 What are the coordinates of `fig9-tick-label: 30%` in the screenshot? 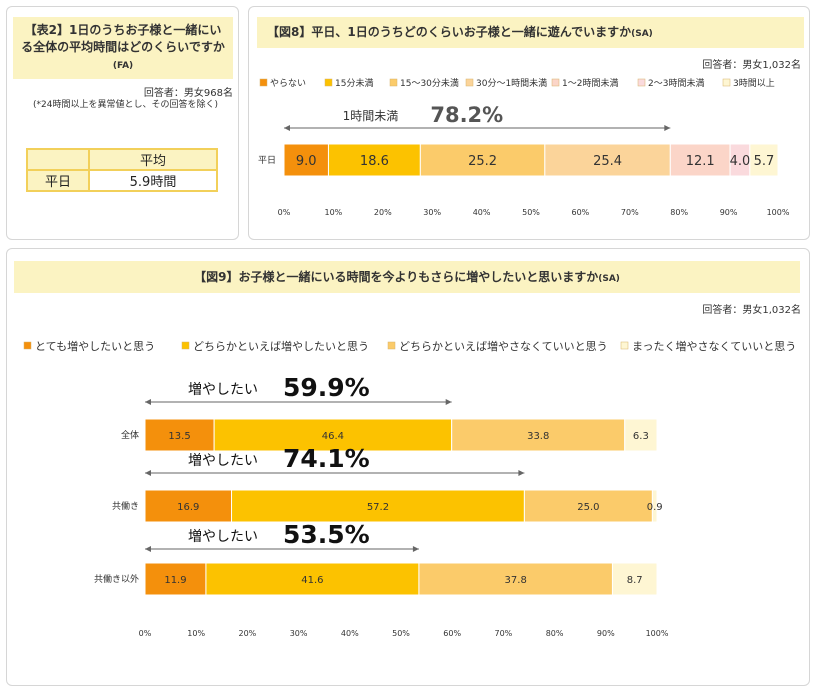 It's located at (299, 633).